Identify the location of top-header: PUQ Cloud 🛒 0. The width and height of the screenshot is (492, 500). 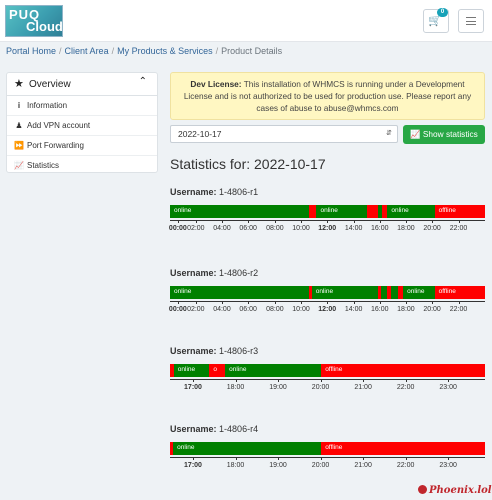
(246, 21).